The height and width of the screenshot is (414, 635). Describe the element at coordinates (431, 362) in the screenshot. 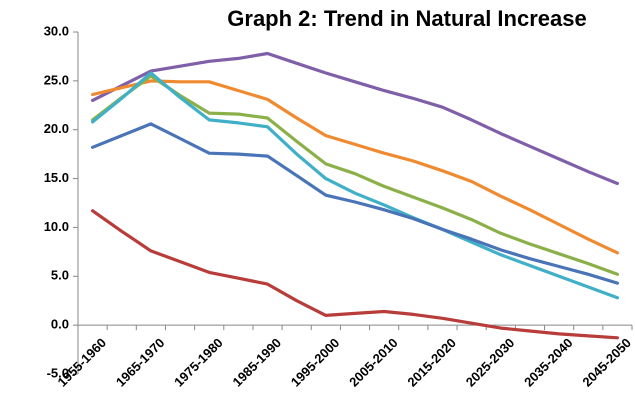

I see `x-tick-label: 2015-2020` at that location.